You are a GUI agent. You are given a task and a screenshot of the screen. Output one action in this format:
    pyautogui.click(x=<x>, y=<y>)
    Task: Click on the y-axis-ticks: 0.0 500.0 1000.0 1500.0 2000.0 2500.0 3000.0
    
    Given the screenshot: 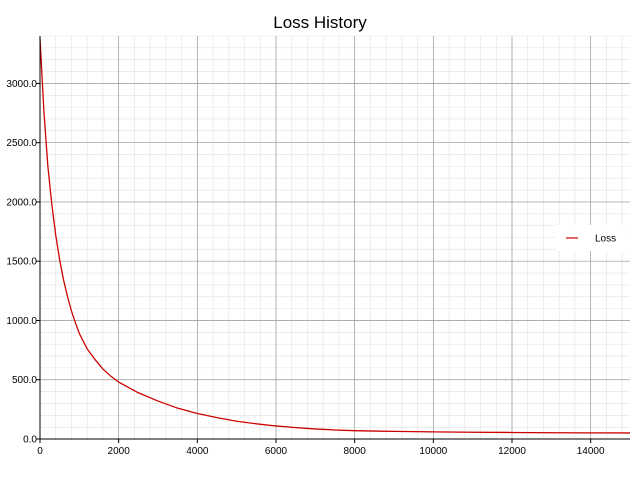 What is the action you would take?
    pyautogui.click(x=23, y=262)
    